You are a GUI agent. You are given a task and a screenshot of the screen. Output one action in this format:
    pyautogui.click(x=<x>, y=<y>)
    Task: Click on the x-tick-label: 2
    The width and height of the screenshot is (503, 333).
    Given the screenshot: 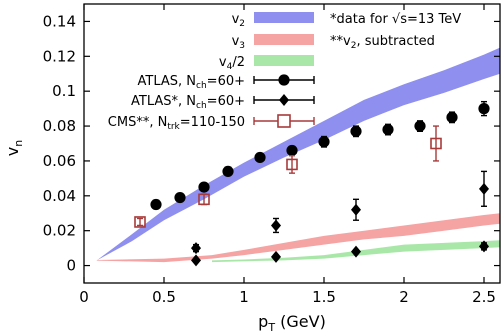 What is the action you would take?
    pyautogui.click(x=404, y=297)
    